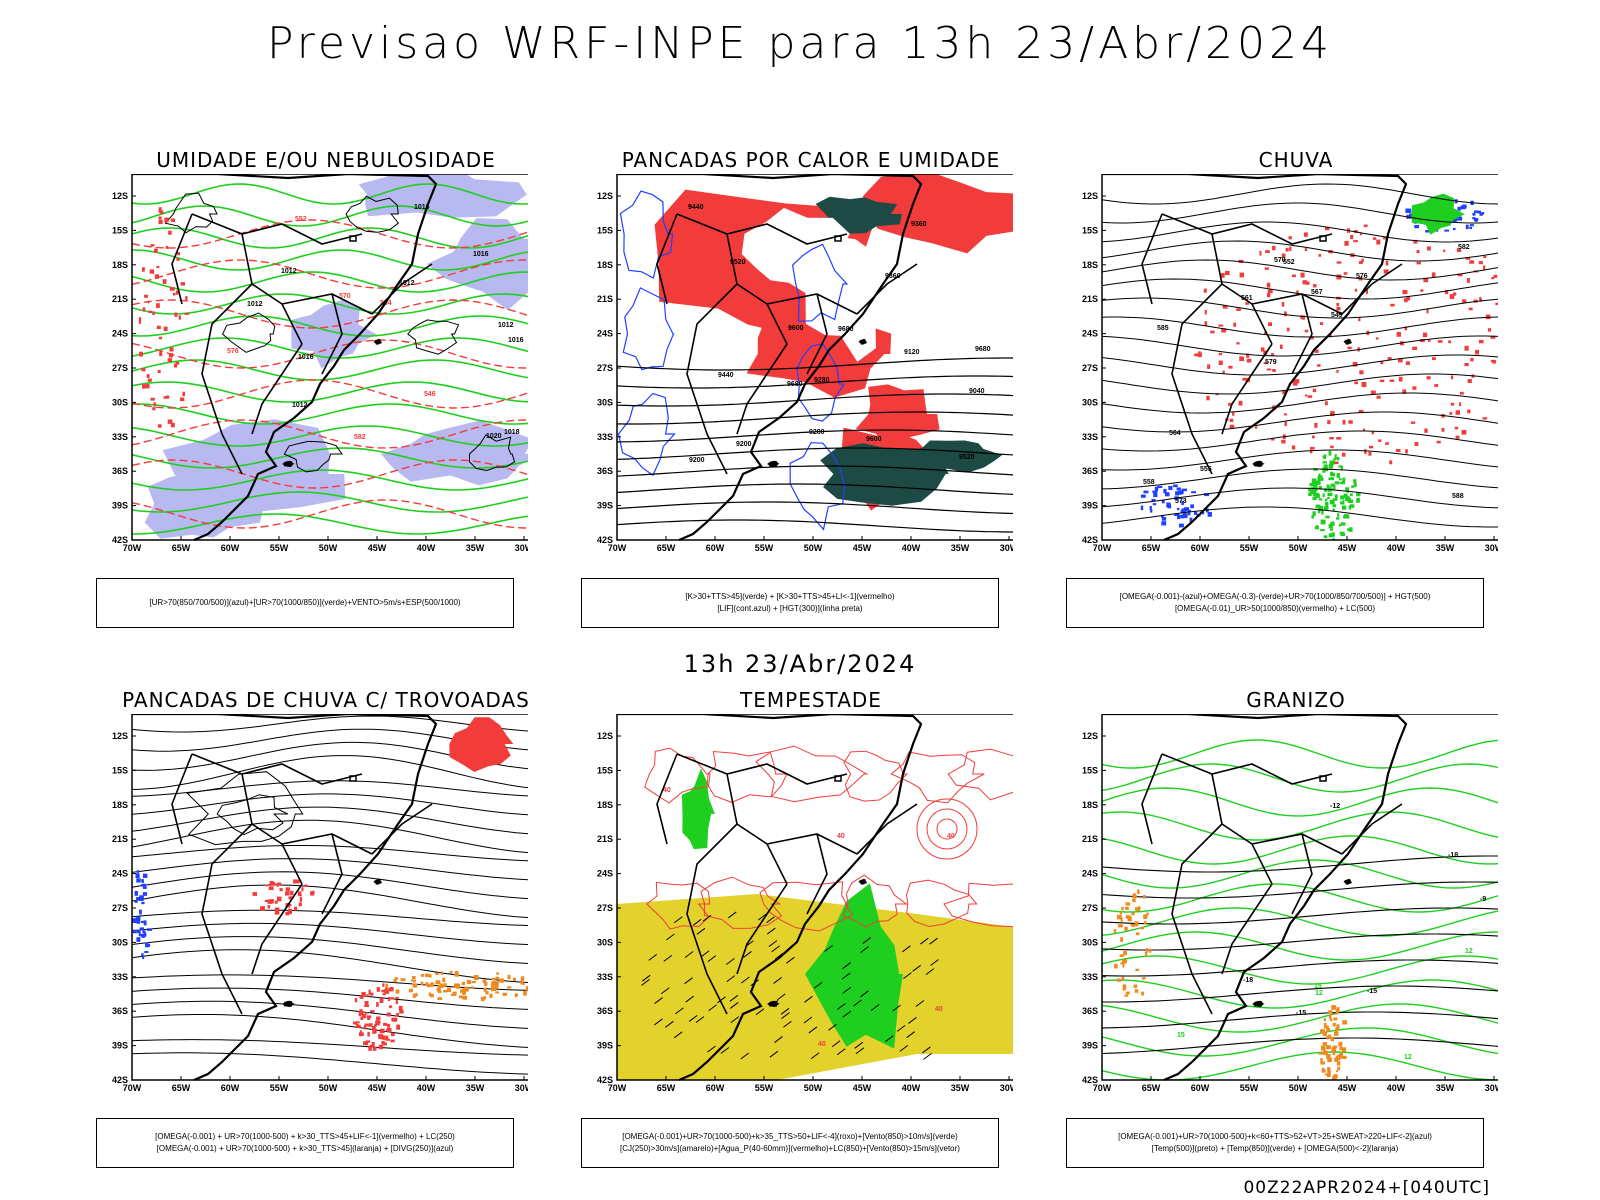 This screenshot has width=1600, height=1200. What do you see at coordinates (957, 456) in the screenshot?
I see `convection-strong-area` at bounding box center [957, 456].